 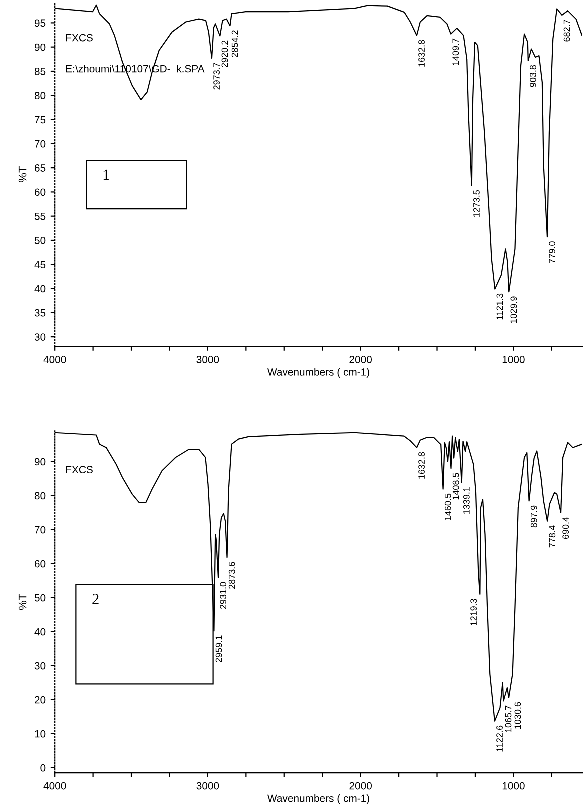 I want to click on annotation: 1065.7, so click(x=508, y=719).